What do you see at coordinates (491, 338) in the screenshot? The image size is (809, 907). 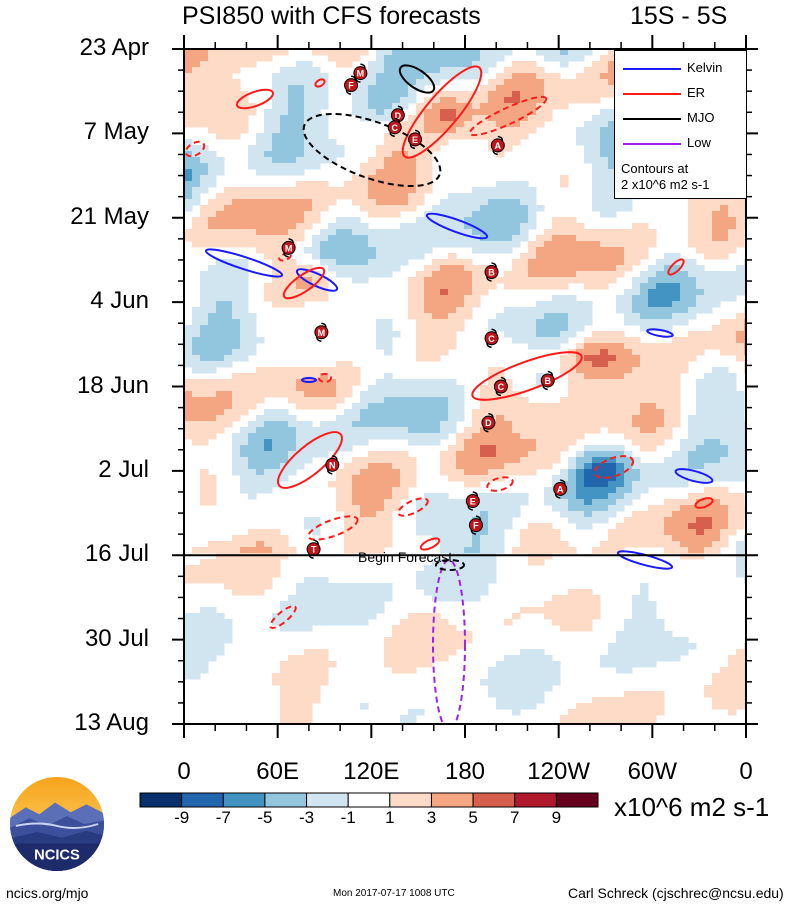 I see `storm-marker: C` at bounding box center [491, 338].